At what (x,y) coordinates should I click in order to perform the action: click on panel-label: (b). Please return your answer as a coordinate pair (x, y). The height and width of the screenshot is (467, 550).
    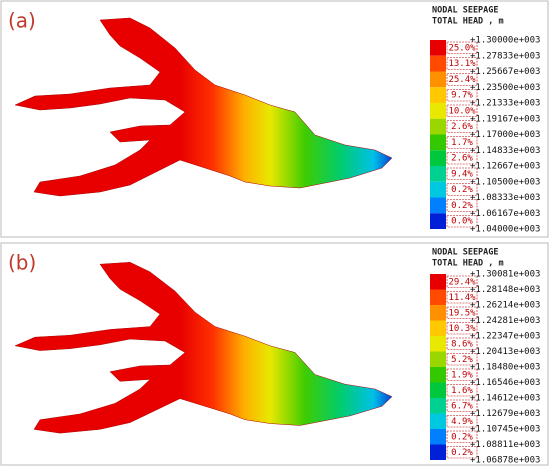
    Looking at the image, I should click on (22, 263).